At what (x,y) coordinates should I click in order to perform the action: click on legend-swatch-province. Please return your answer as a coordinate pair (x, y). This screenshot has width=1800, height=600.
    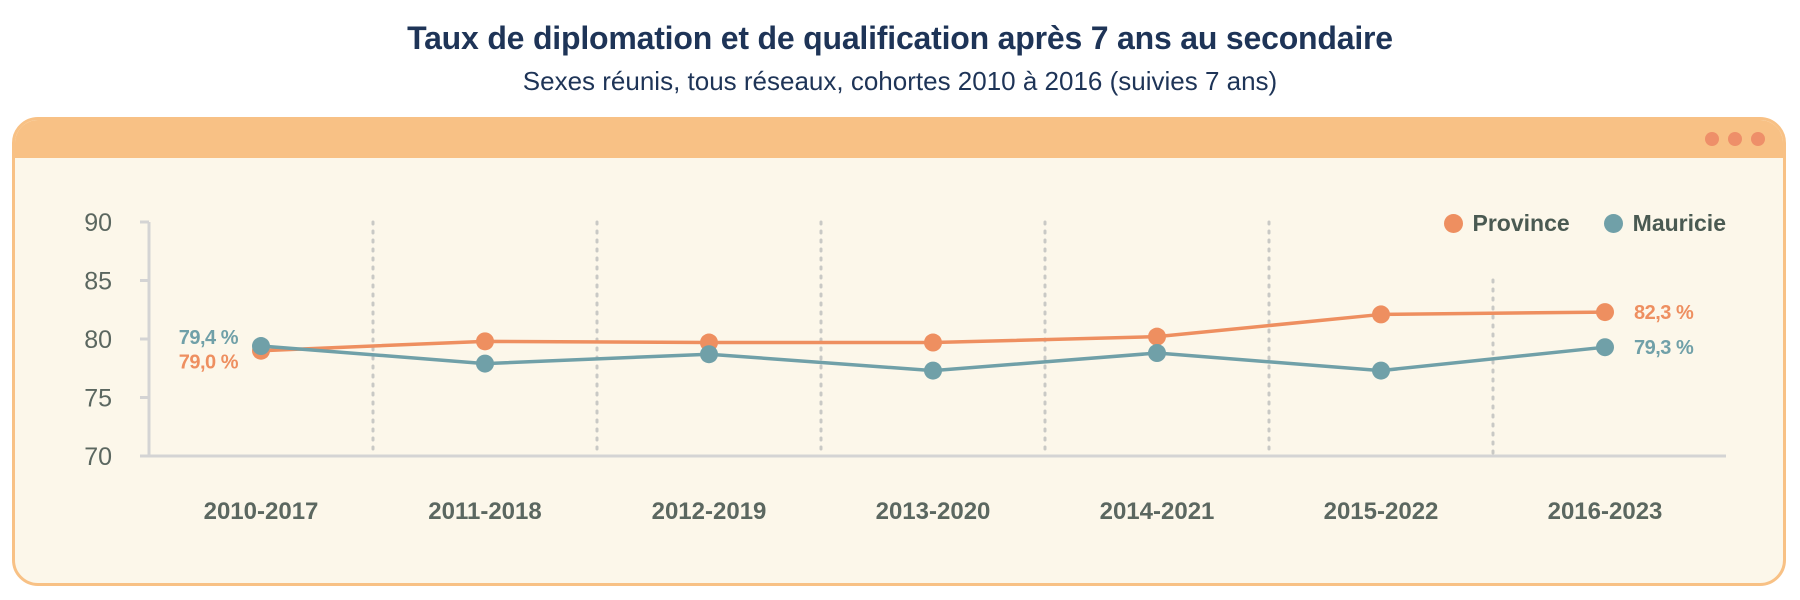
    Looking at the image, I should click on (1453, 223).